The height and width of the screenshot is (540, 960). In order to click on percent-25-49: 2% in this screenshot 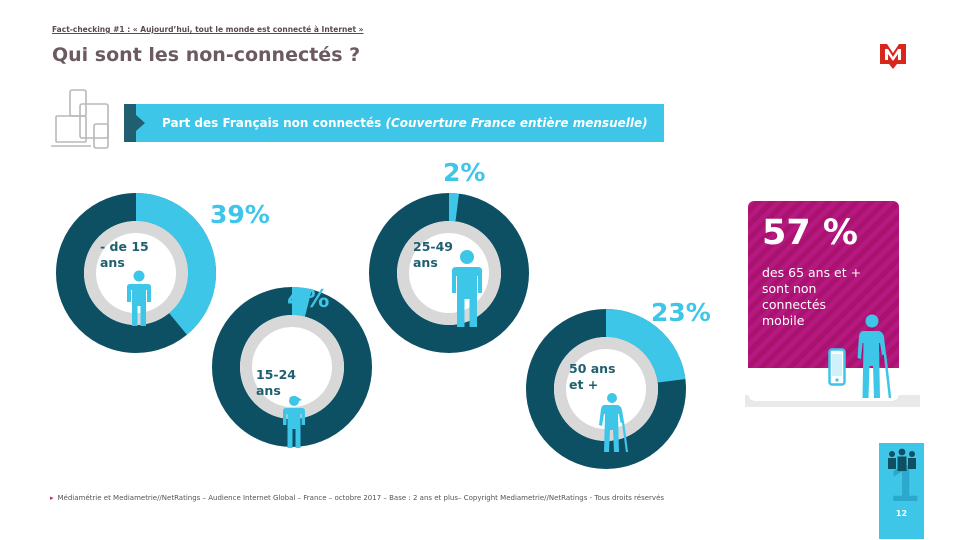, I will do `click(464, 172)`.